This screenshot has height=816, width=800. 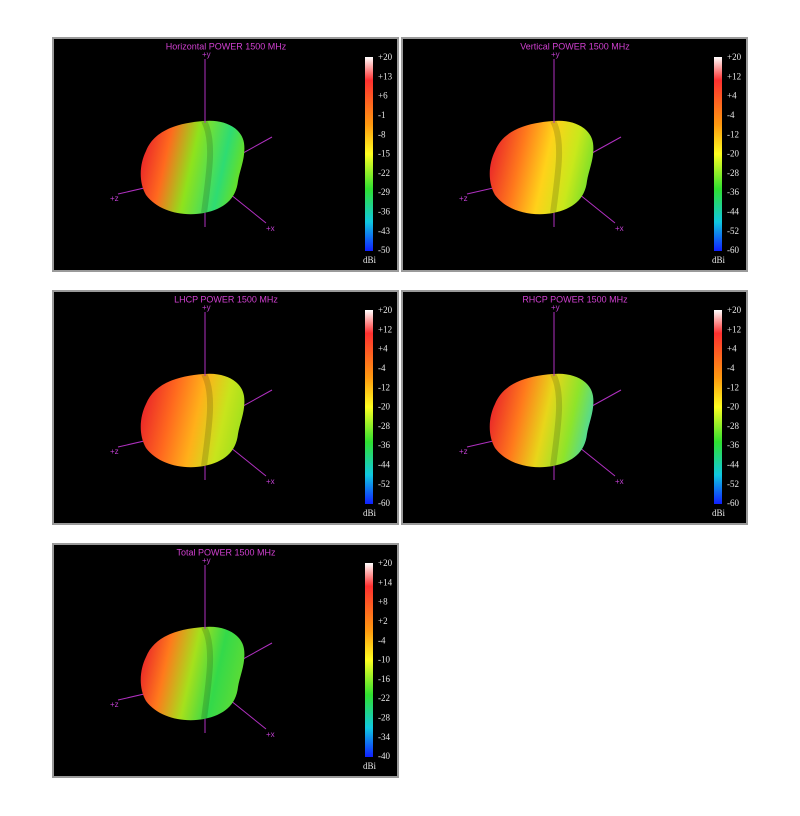 What do you see at coordinates (384, 154) in the screenshot?
I see `colorbar-label: -15` at bounding box center [384, 154].